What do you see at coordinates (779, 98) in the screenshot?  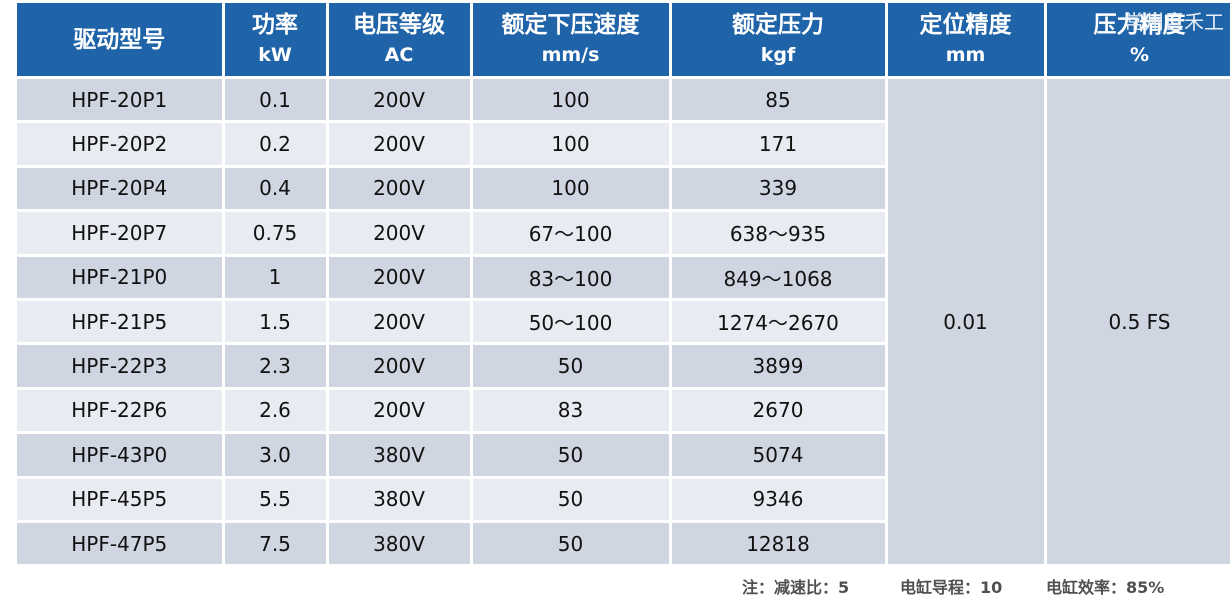 I see `cell-force: 85` at bounding box center [779, 98].